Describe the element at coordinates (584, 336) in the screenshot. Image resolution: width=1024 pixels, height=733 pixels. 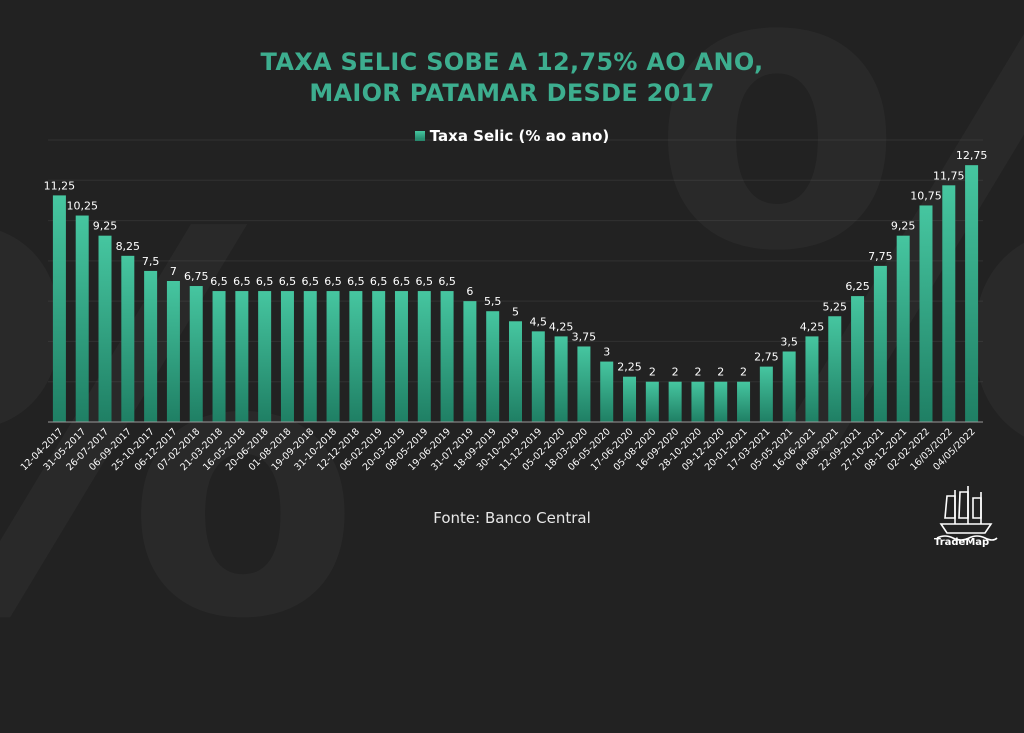
I see `data-label: 3,75` at that location.